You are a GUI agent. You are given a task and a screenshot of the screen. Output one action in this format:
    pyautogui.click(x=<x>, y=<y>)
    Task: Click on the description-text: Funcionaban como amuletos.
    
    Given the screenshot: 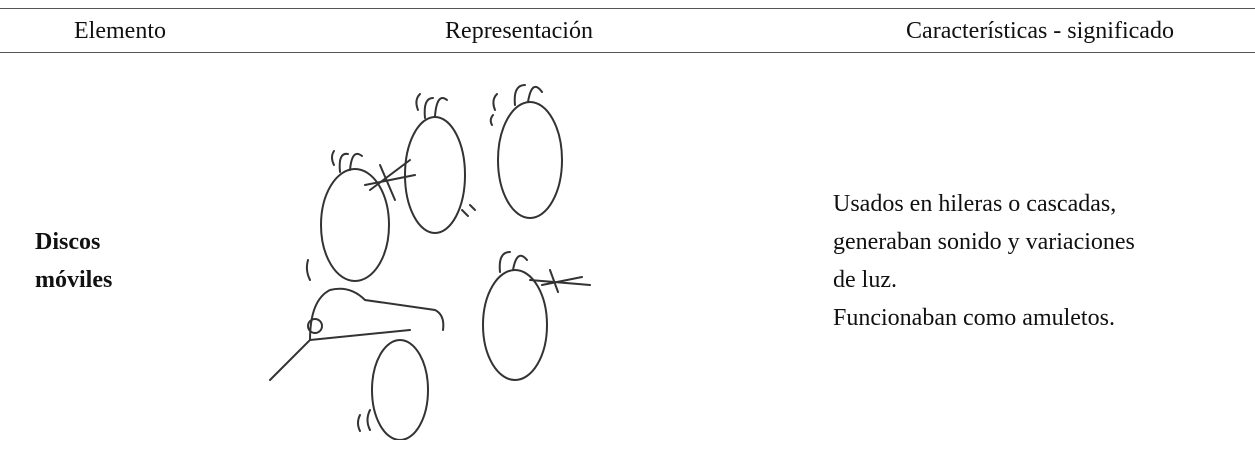 What is the action you would take?
    pyautogui.click(x=974, y=318)
    